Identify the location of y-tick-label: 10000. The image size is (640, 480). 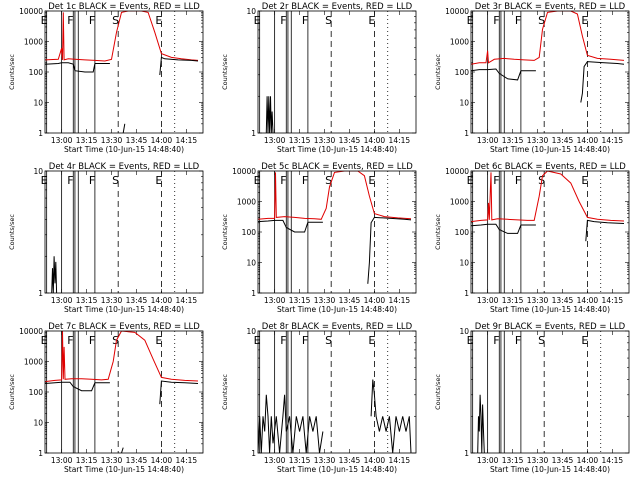
(31, 331).